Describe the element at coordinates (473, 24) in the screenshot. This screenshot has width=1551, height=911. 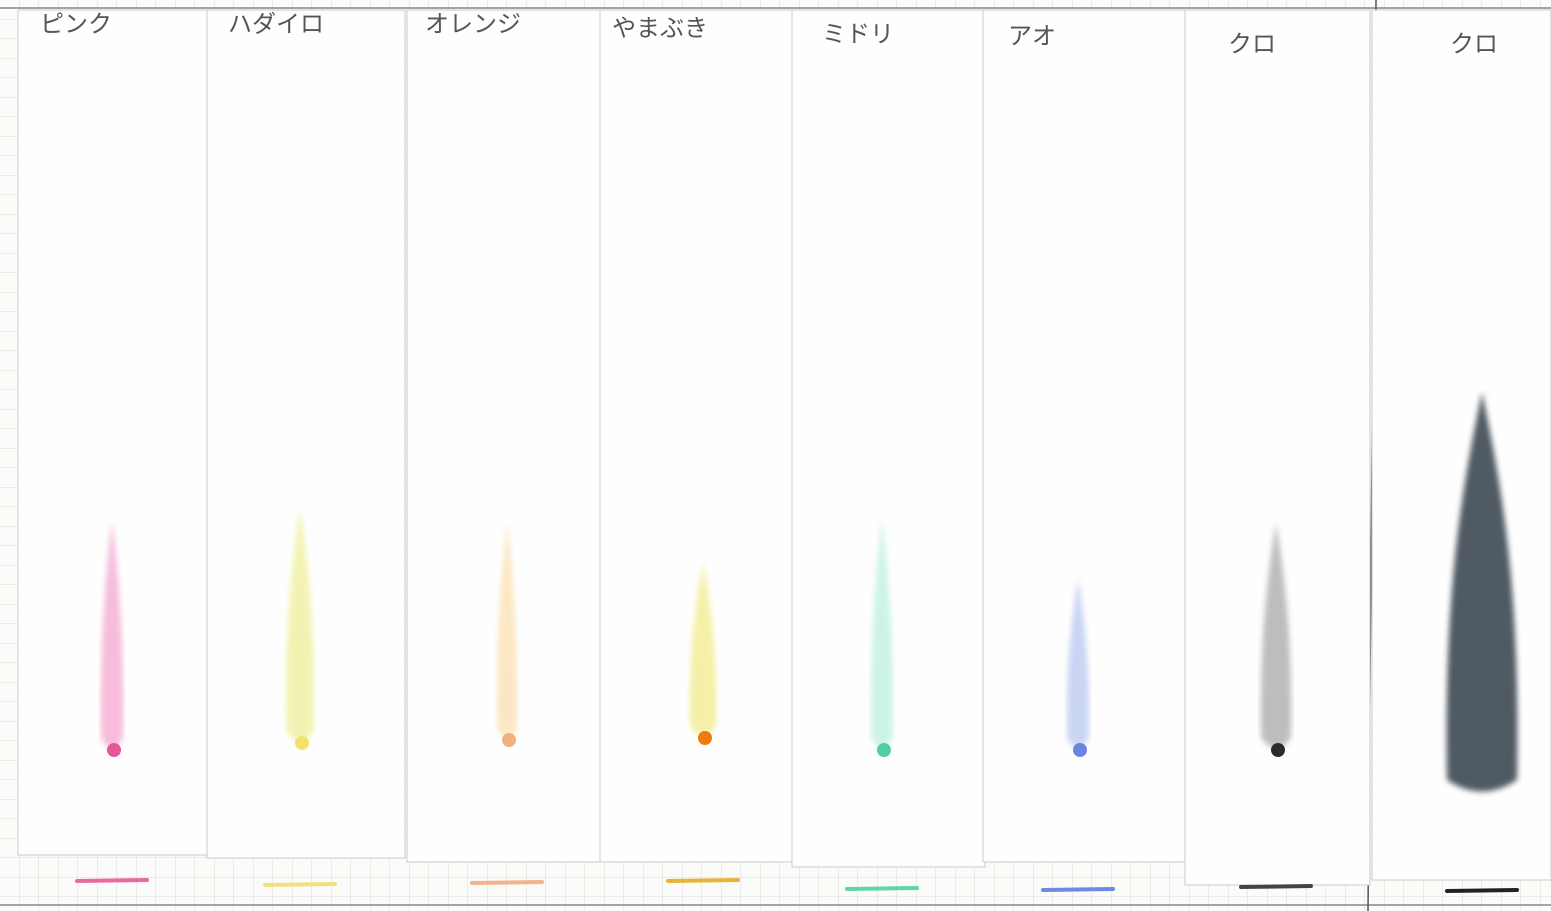
I see `strip-label: オレンジ` at that location.